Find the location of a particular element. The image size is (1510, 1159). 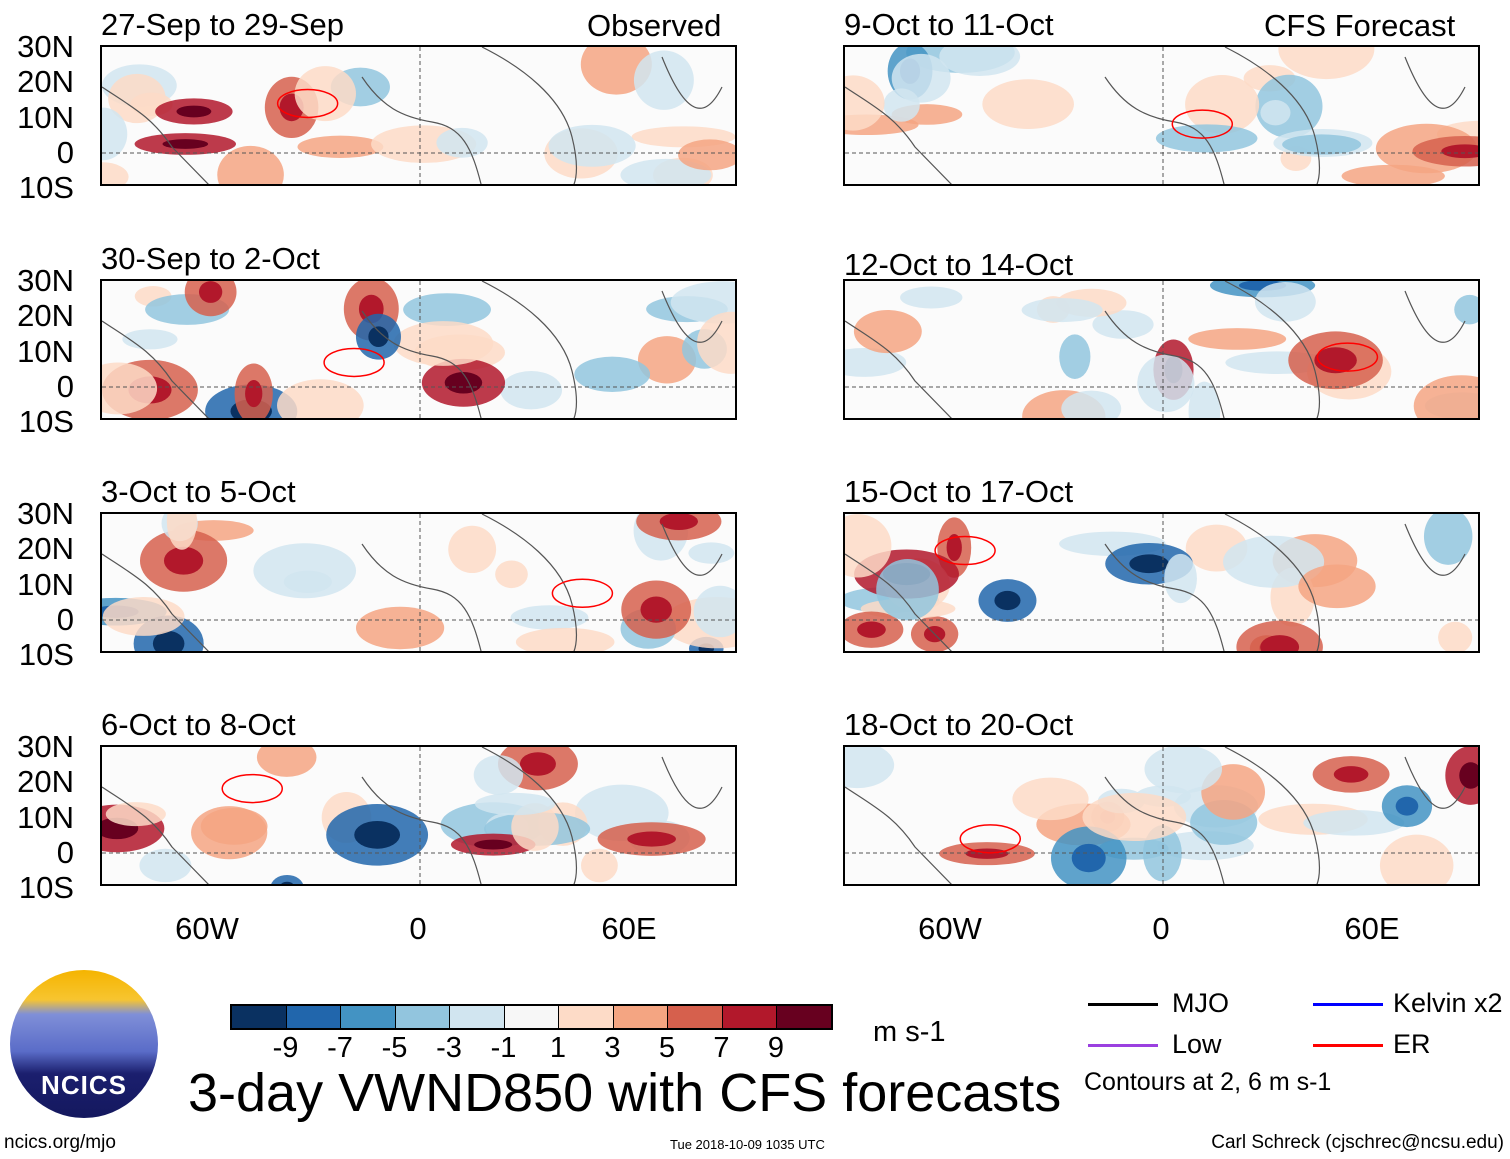

x-tick-label: 0 is located at coordinates (1161, 928).